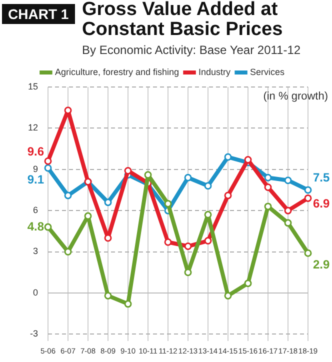  Describe the element at coordinates (117, 71) in the screenshot. I see `legend-label: Agriculture, forestry and fishing` at that location.